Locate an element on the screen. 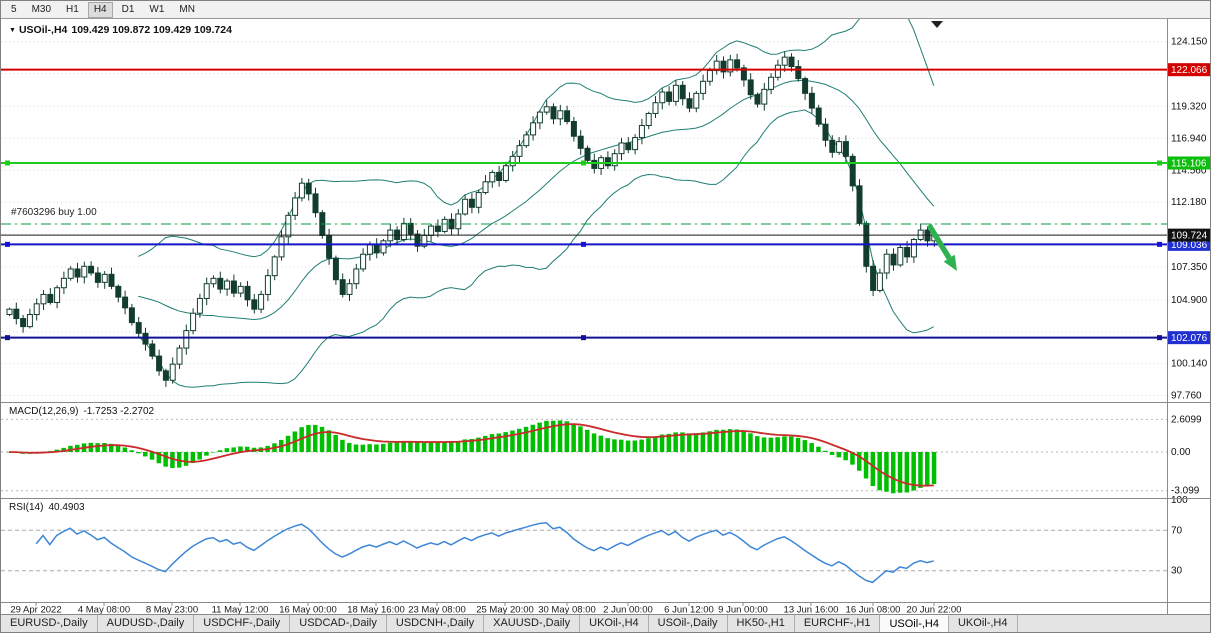 The height and width of the screenshot is (633, 1211). timeframe-button-d1: D1 is located at coordinates (128, 9).